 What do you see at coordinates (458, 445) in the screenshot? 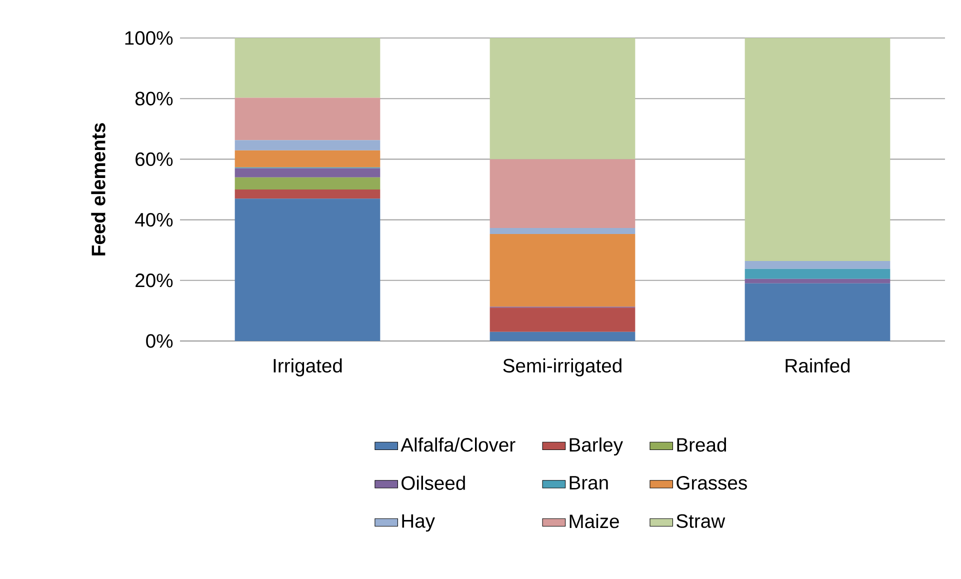
I see `legend-label: Alfalfa/Clover` at bounding box center [458, 445].